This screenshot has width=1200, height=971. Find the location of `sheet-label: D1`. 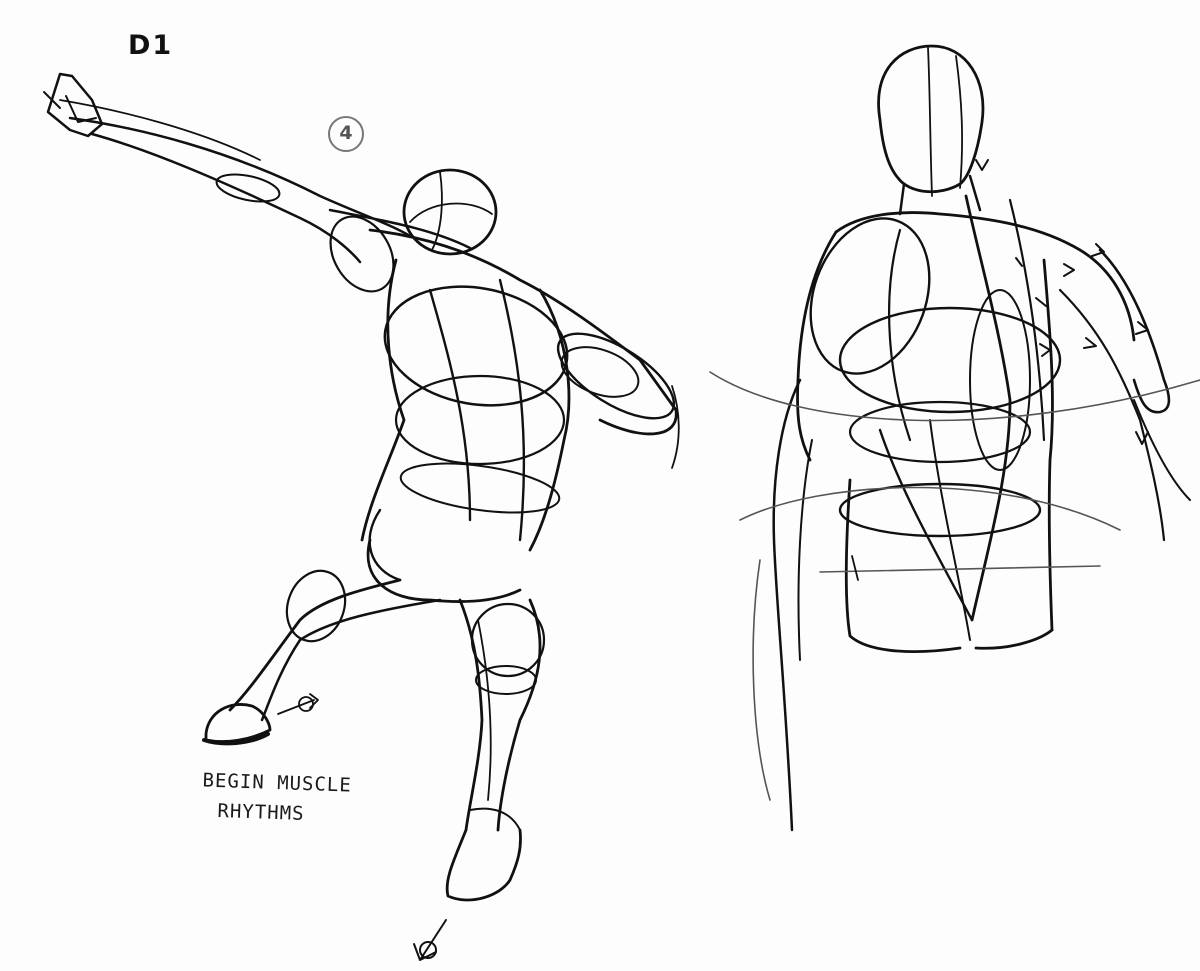

sheet-label: D1 is located at coordinates (151, 45).